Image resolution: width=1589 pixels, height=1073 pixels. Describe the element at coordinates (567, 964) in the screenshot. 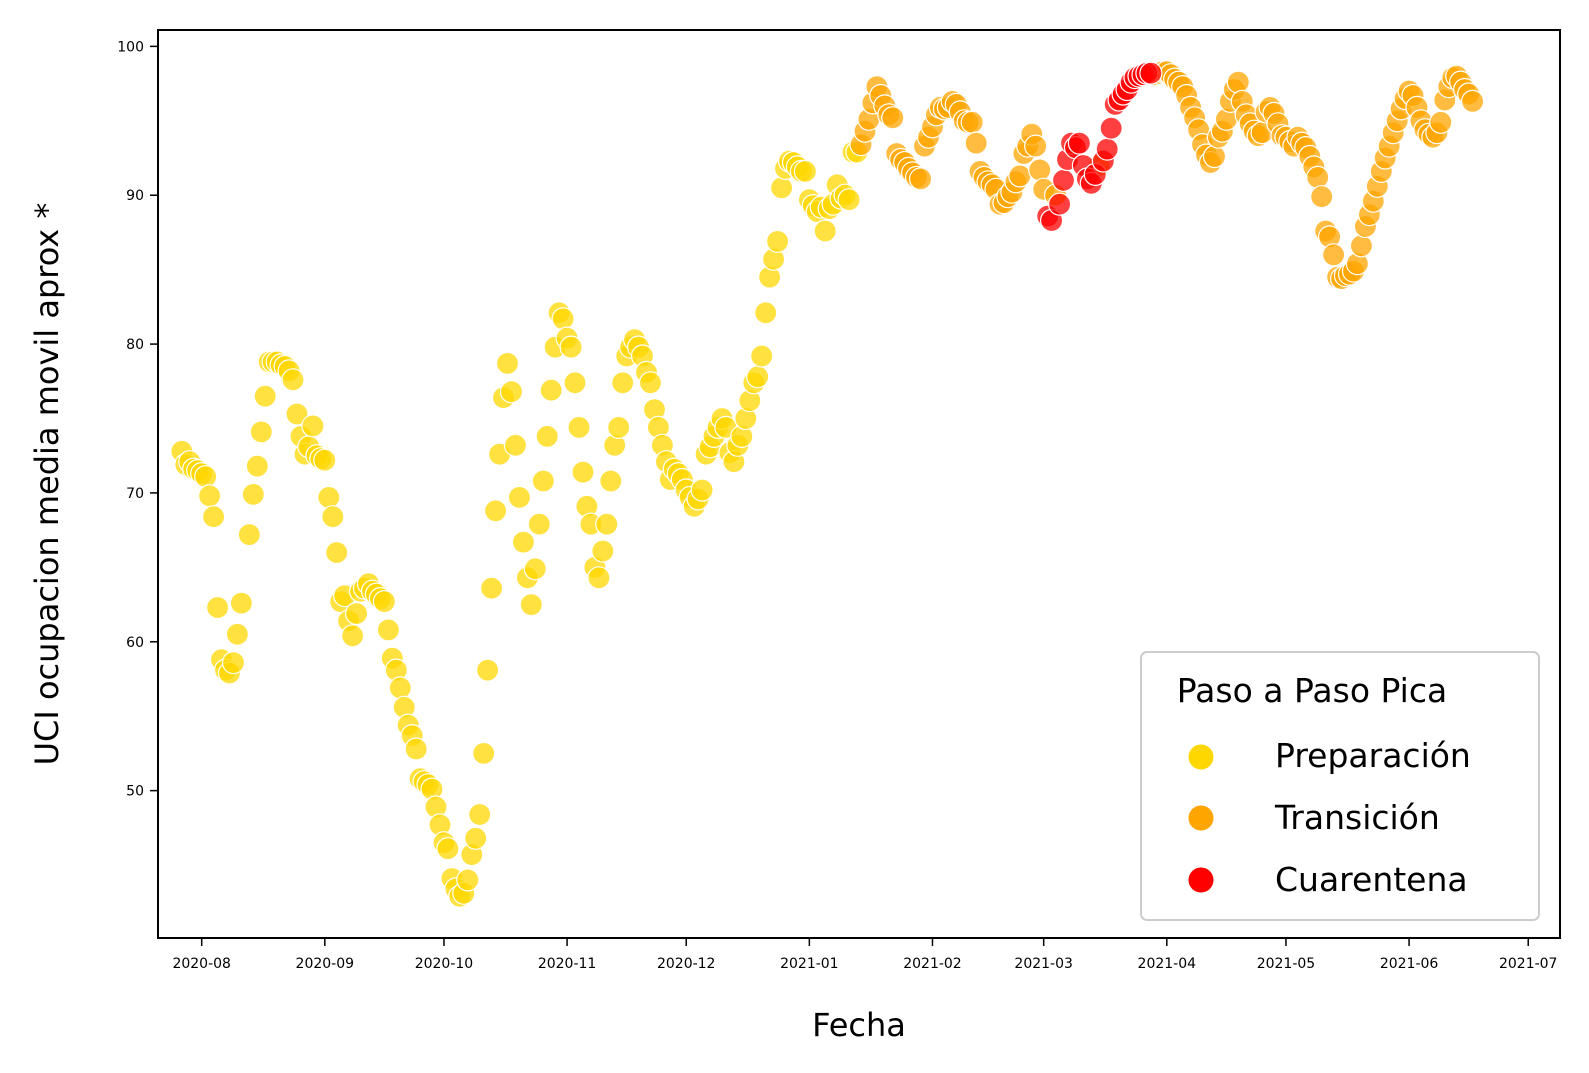

I see `x-tick-label: 2020-11` at that location.